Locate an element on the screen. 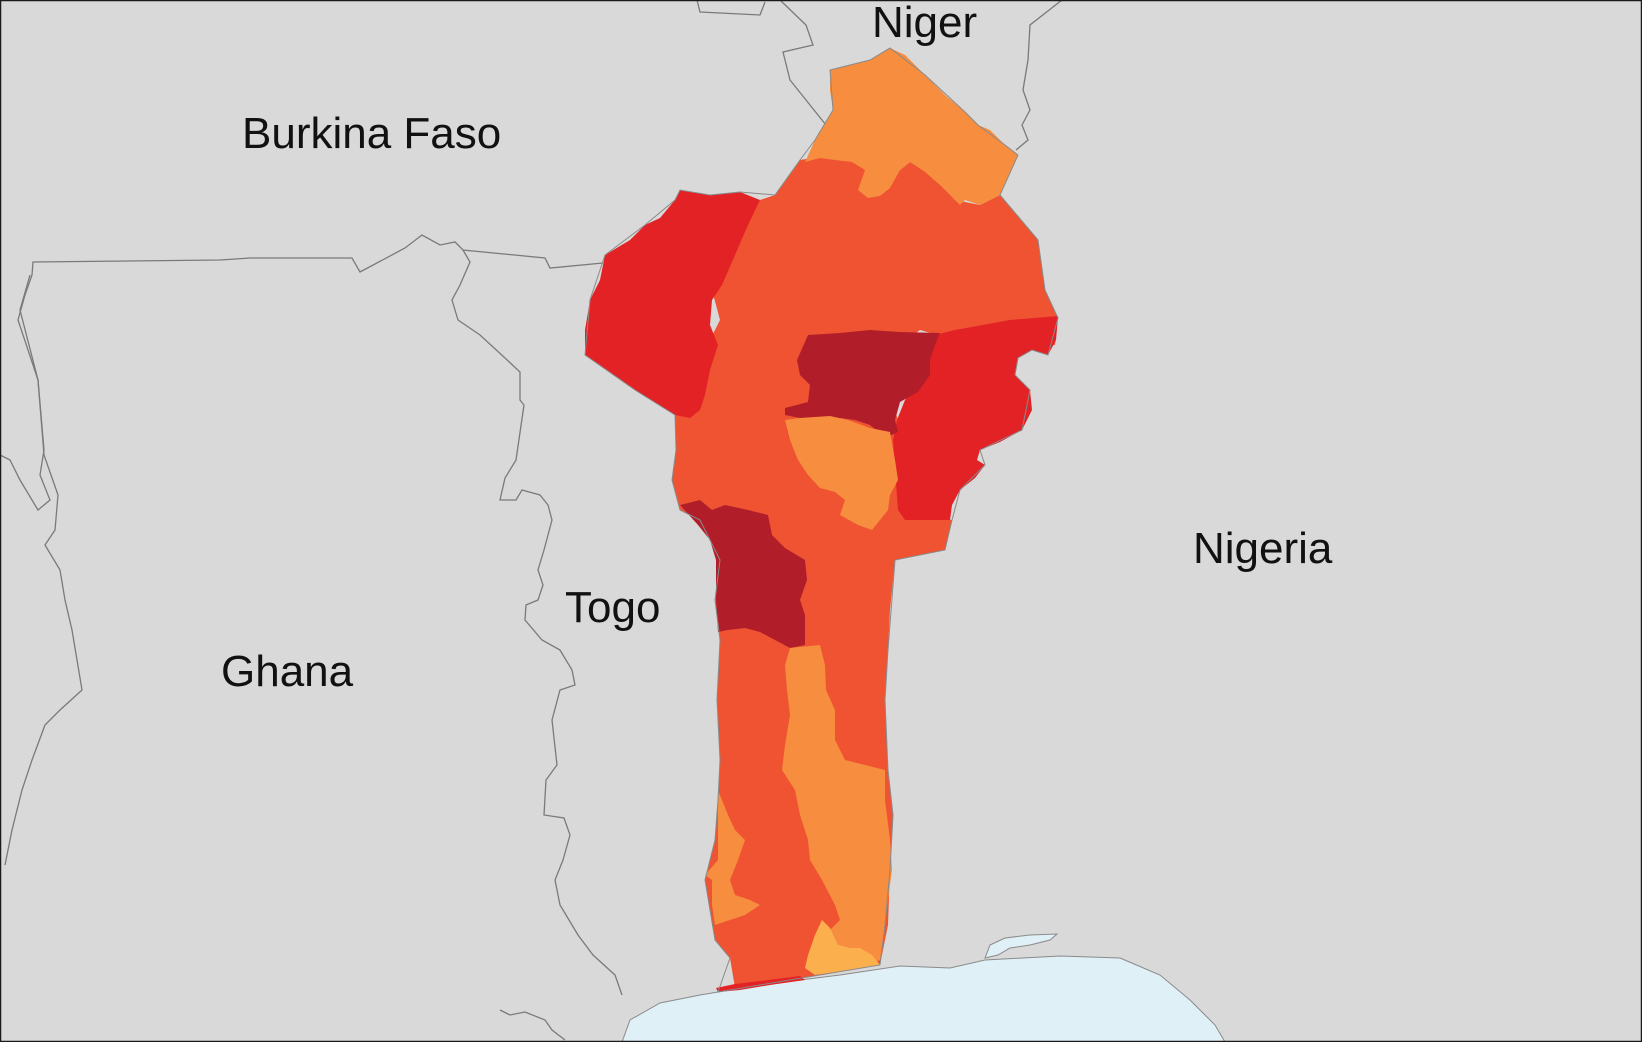 This screenshot has width=1642, height=1042. label-nigeria: Nigeria is located at coordinates (1263, 548).